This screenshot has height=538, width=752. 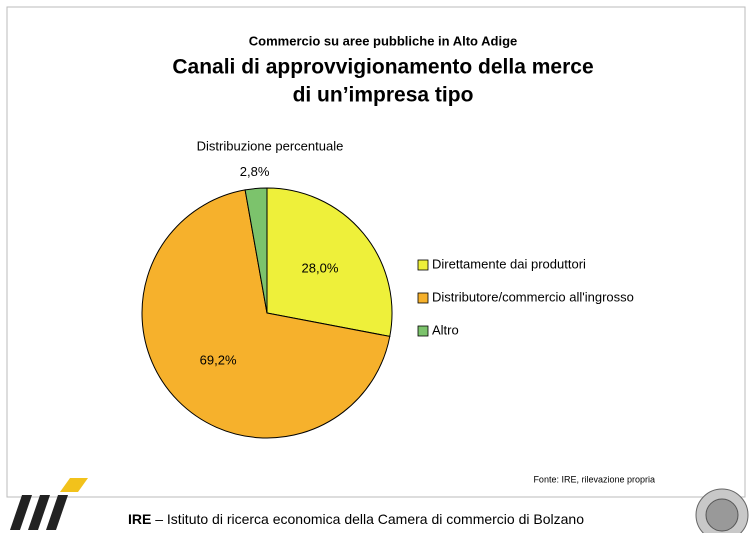 What do you see at coordinates (320, 268) in the screenshot?
I see `data-label: 28,0%` at bounding box center [320, 268].